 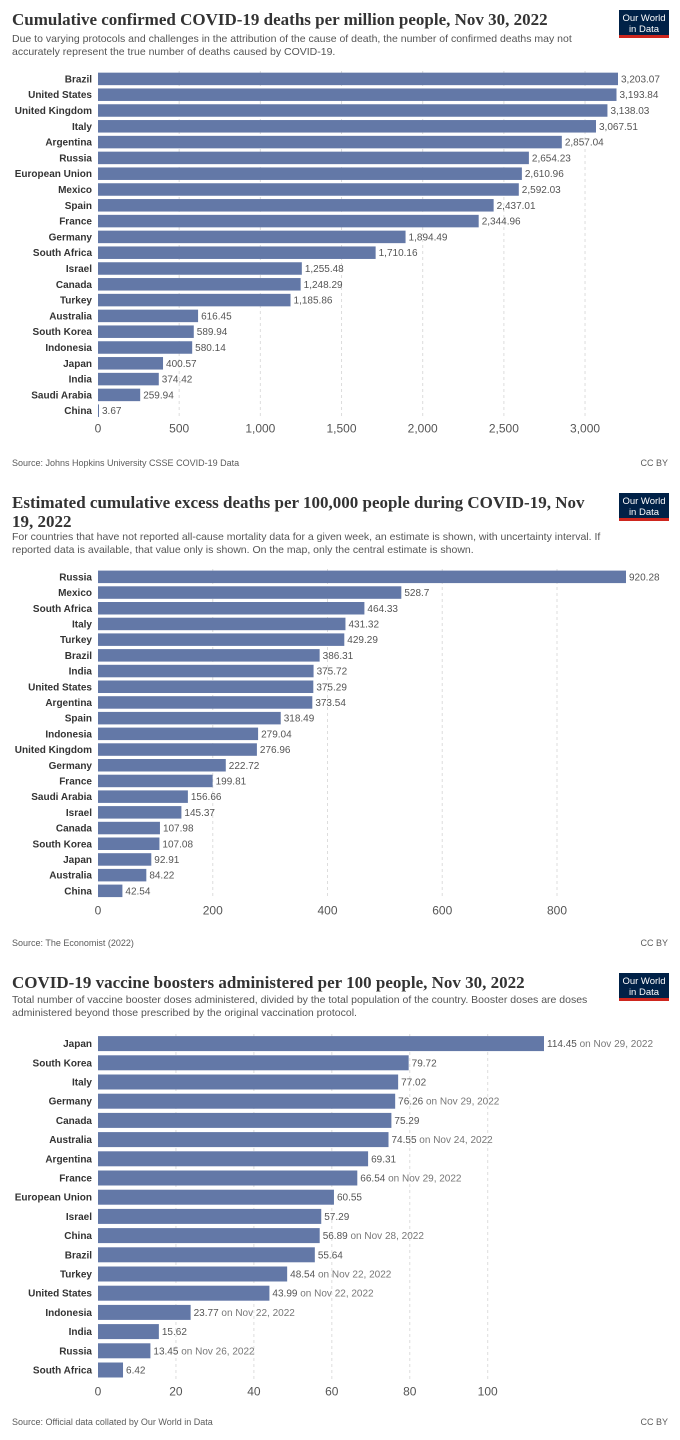 What do you see at coordinates (372, 1179) in the screenshot?
I see `value-number: 66.54` at bounding box center [372, 1179].